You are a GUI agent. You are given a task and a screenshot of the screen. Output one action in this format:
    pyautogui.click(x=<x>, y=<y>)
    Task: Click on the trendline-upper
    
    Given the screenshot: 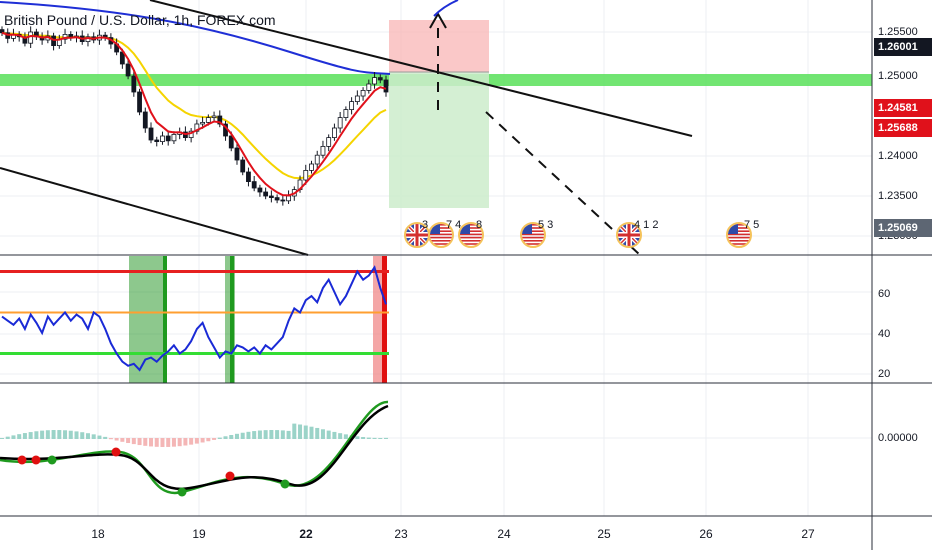 What is the action you would take?
    pyautogui.click(x=421, y=68)
    